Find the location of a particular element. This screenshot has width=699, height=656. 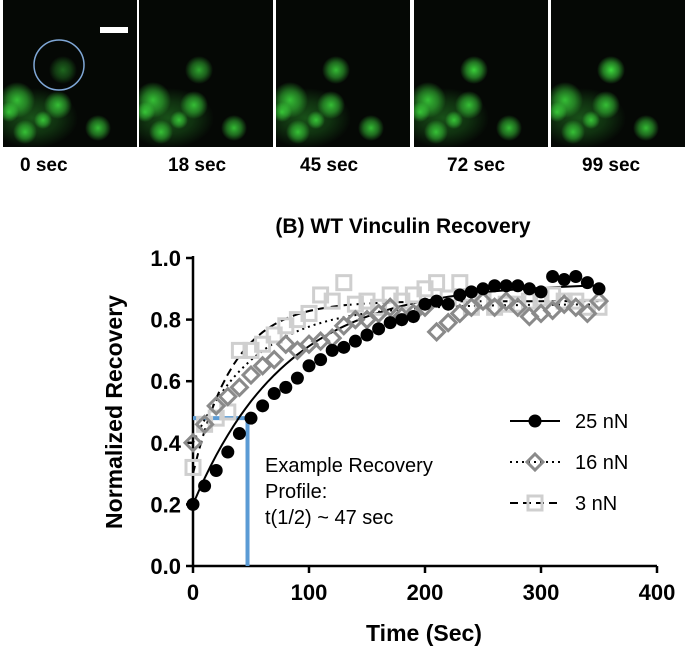

bleach-roi-circle is located at coordinates (59, 65).